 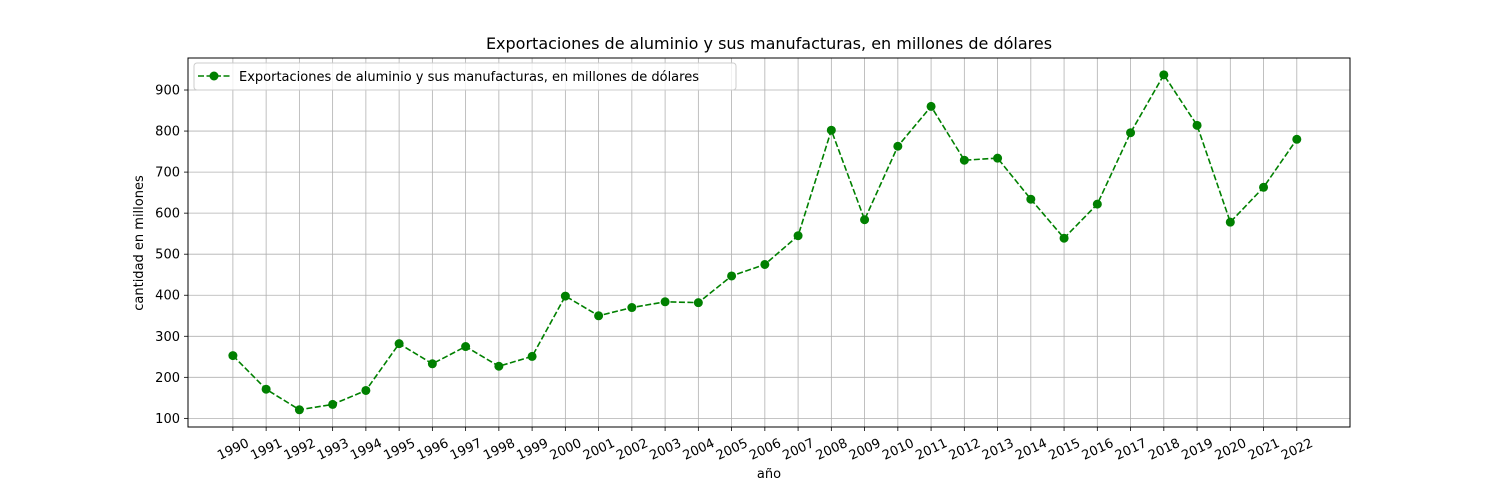 What do you see at coordinates (366, 450) in the screenshot?
I see `x-tick-label: 1994` at bounding box center [366, 450].